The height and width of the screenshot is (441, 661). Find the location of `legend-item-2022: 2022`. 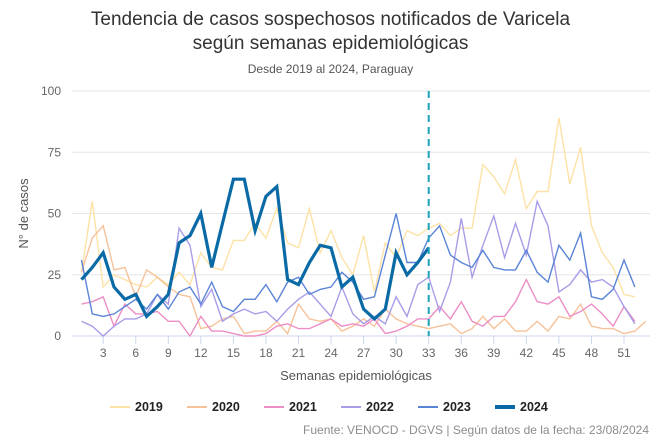

legend-item-2022: 2022 is located at coordinates (367, 407).